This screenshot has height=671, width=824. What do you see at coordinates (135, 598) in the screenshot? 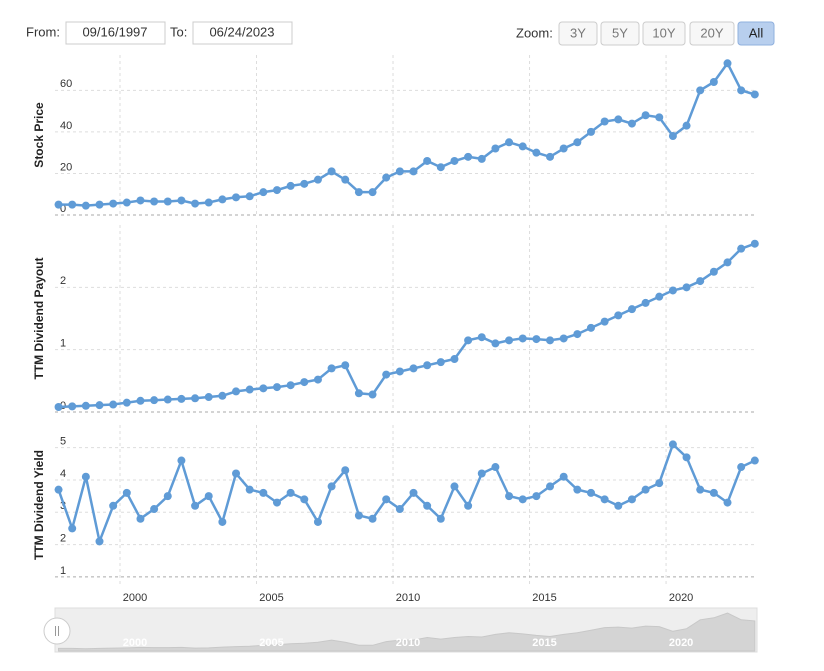
I see `x-tick-label: 2000` at bounding box center [135, 598].